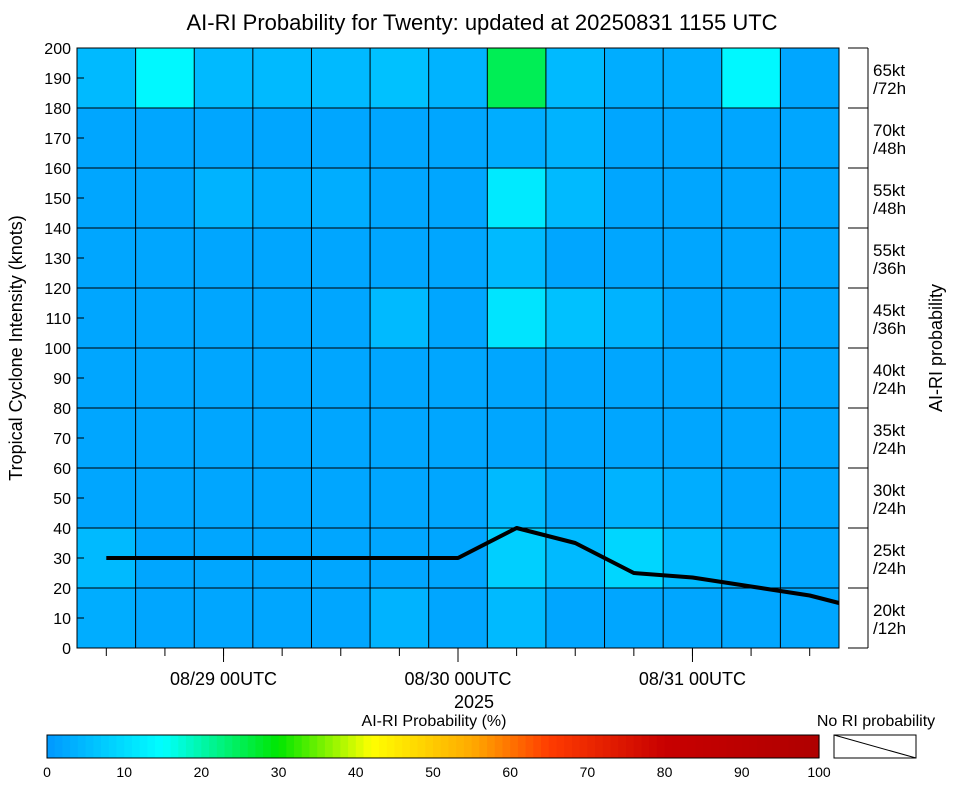 The width and height of the screenshot is (964, 786). Describe the element at coordinates (62, 439) in the screenshot. I see `y-tick-label: 70` at that location.